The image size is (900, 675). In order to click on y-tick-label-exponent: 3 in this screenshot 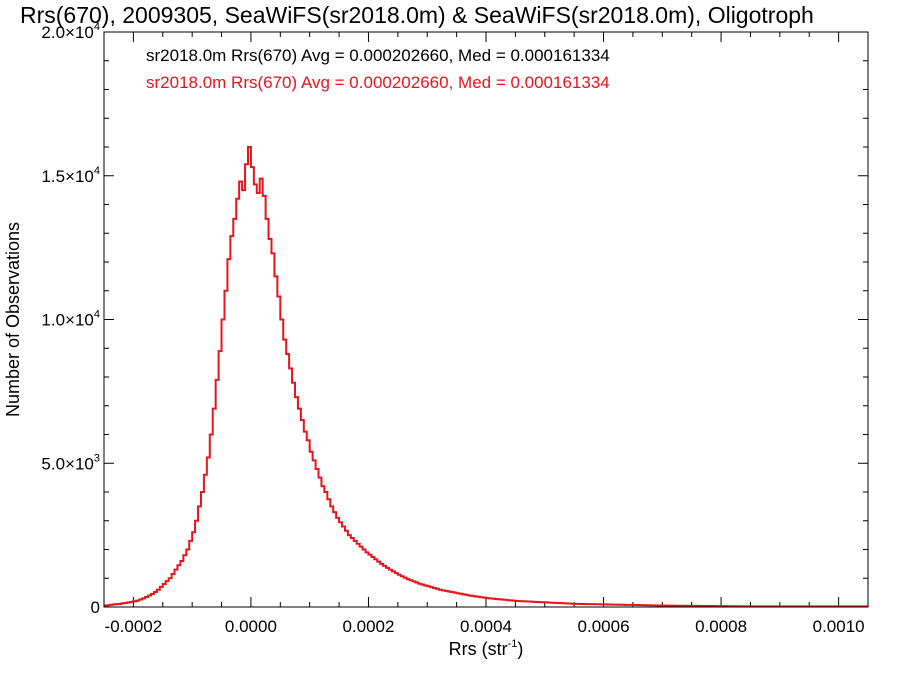, I will do `click(97, 458)`.